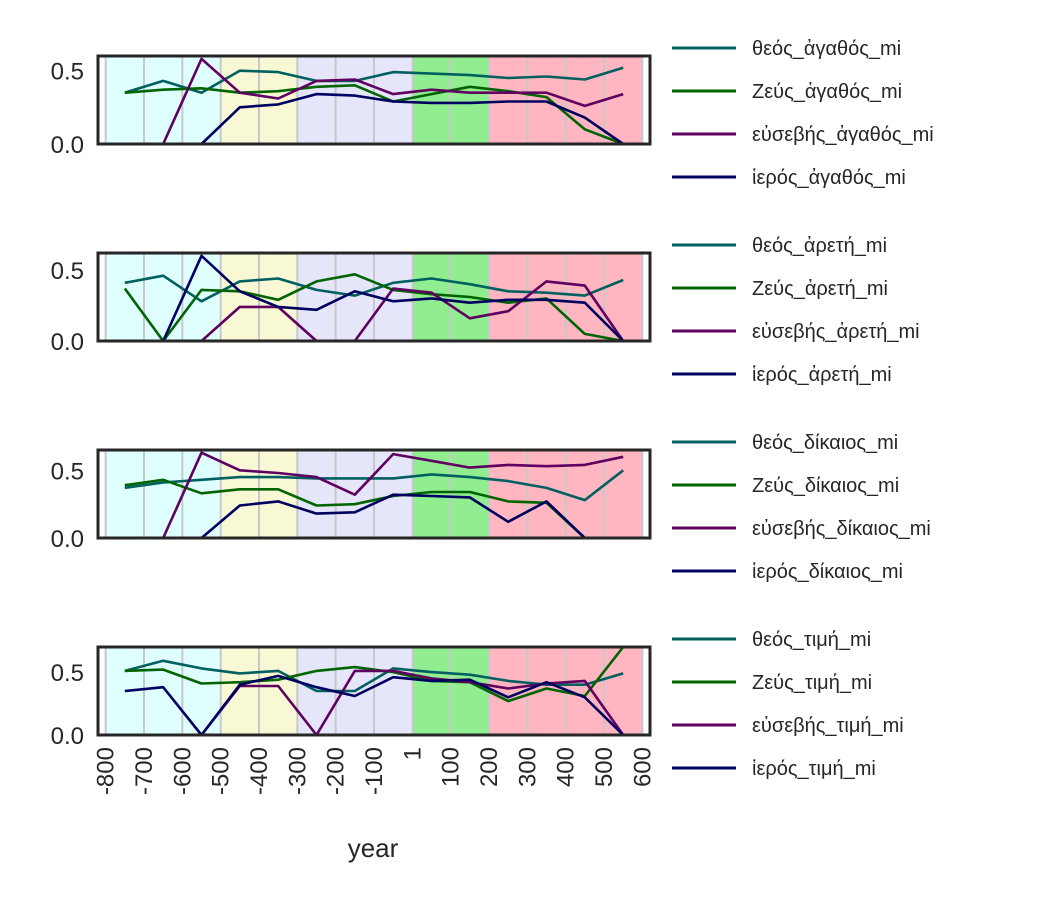 The width and height of the screenshot is (1050, 900). Describe the element at coordinates (812, 683) in the screenshot. I see `legend-label: Ζεύς_τιμή_mi` at that location.